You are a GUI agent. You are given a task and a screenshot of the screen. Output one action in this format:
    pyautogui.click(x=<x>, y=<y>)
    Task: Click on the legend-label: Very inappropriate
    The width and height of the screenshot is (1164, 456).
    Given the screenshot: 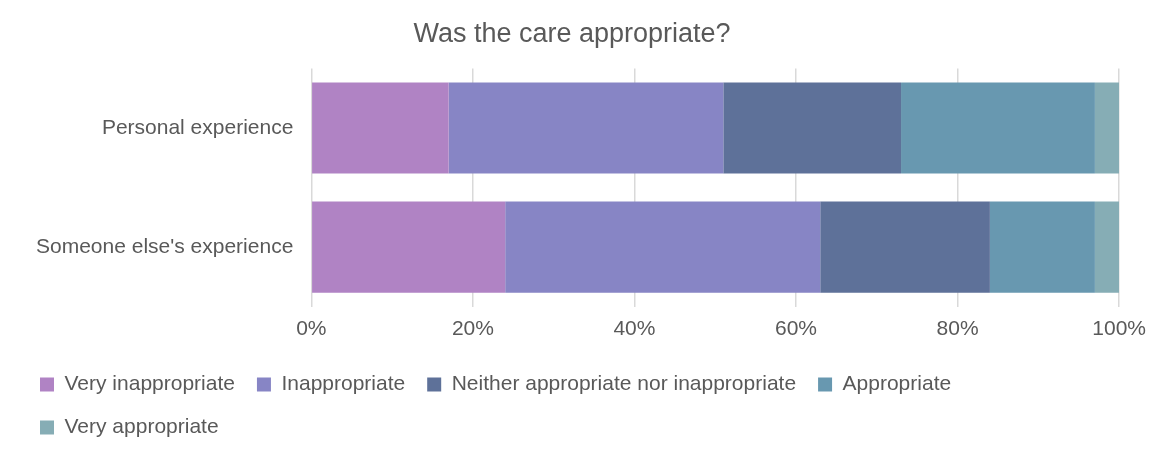 What is the action you would take?
    pyautogui.click(x=149, y=383)
    